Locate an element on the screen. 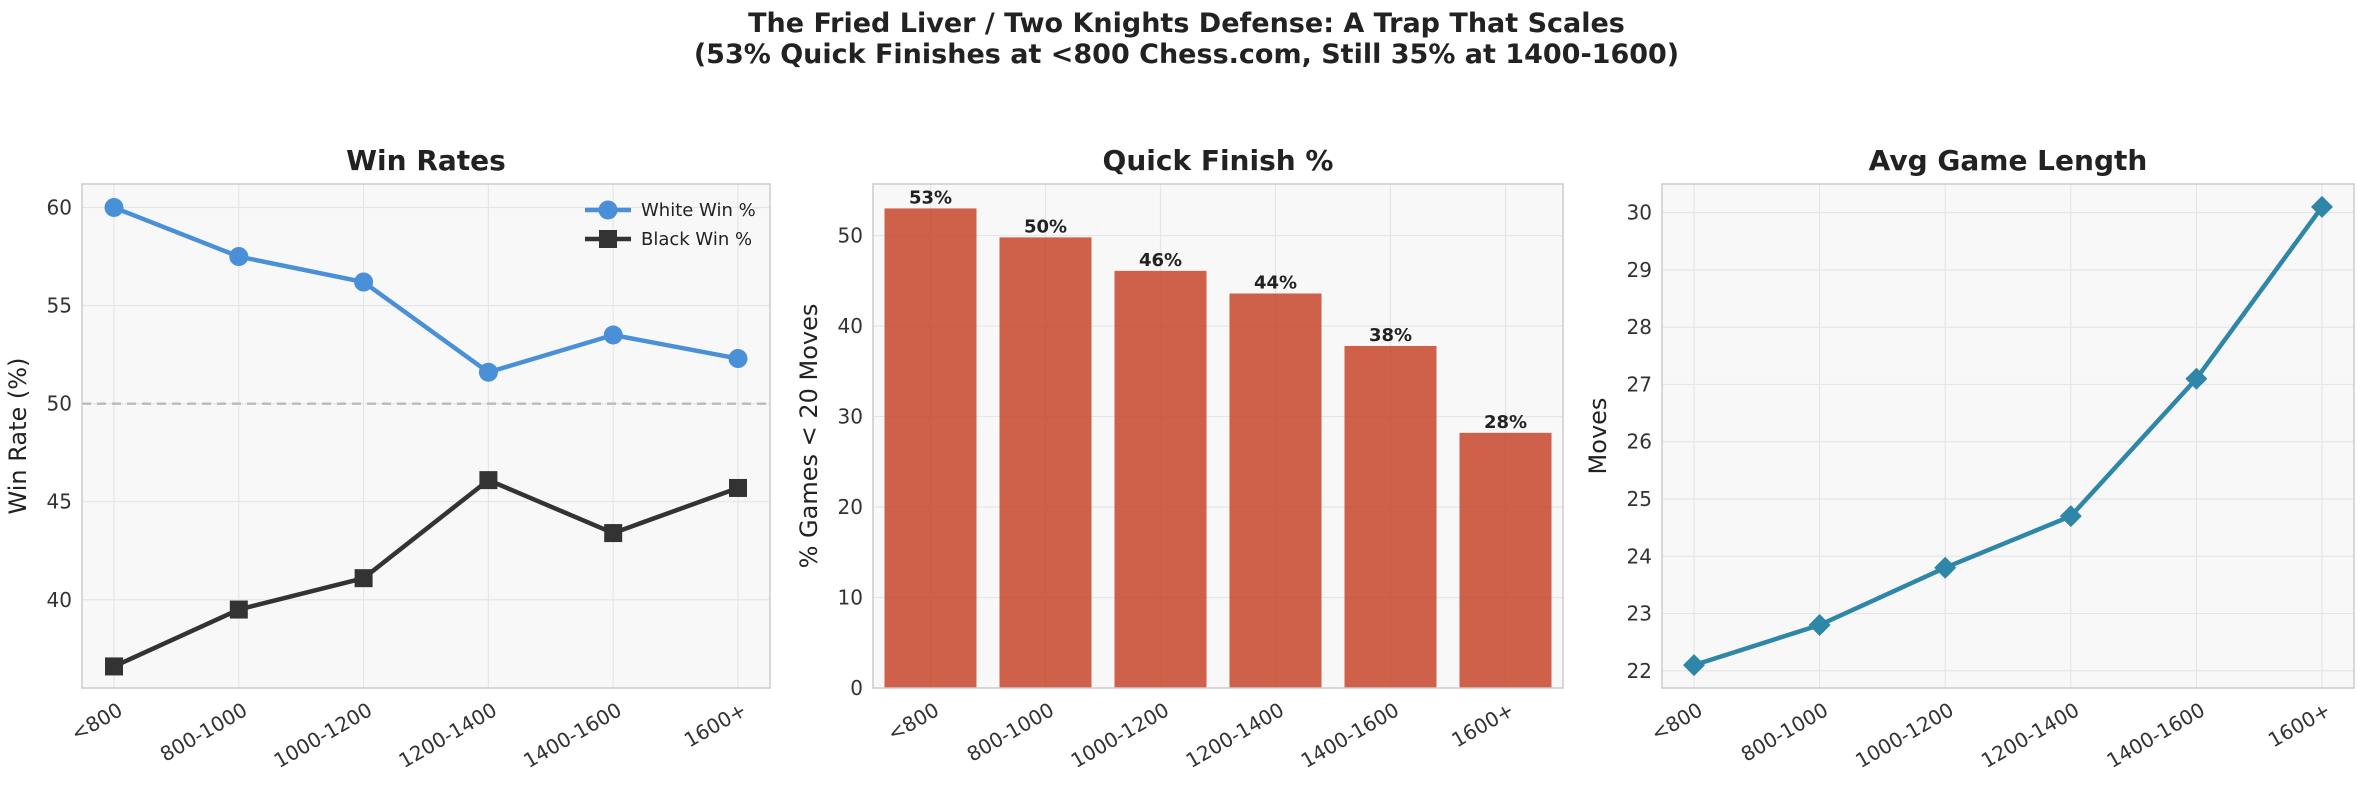 This screenshot has width=2373, height=785. legend-label: White Win % is located at coordinates (698, 210).